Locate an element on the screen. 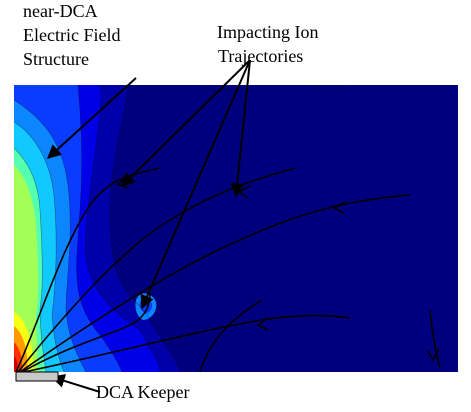 This screenshot has height=412, width=471. keeper-label: DCA Keeper is located at coordinates (143, 392).